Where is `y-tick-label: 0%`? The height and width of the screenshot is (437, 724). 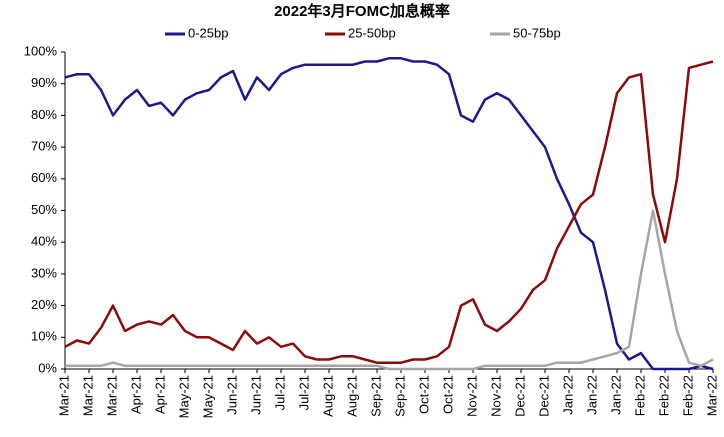
y-tick-label: 0% is located at coordinates (47, 367).